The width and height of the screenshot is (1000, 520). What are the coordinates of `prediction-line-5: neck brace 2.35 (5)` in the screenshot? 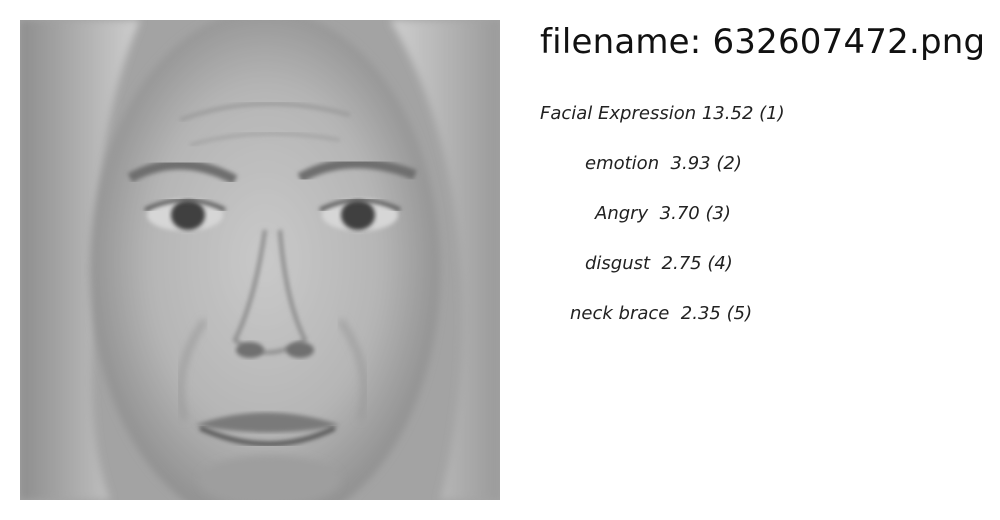 It's located at (661, 313).